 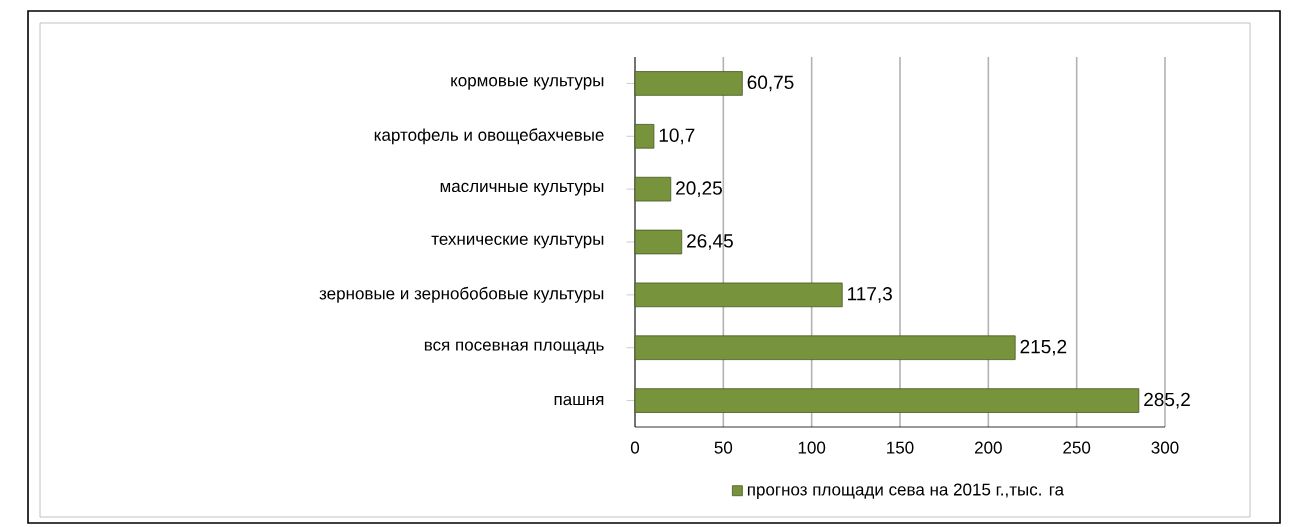 What do you see at coordinates (906, 491) in the screenshot?
I see `legend-label: прогноз площади сева на 2015 г.,тыс. га` at bounding box center [906, 491].